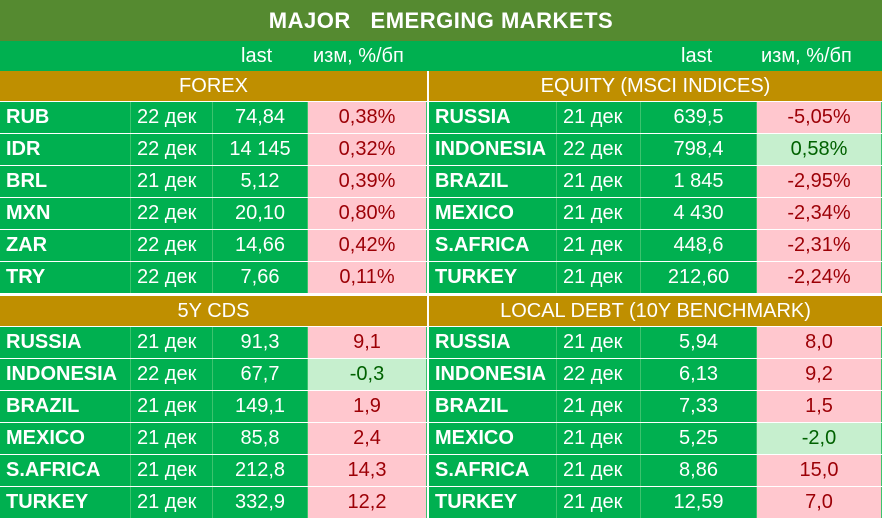 This screenshot has width=882, height=519. Describe the element at coordinates (260, 342) in the screenshot. I see `last-value-cell: 91,3` at that location.